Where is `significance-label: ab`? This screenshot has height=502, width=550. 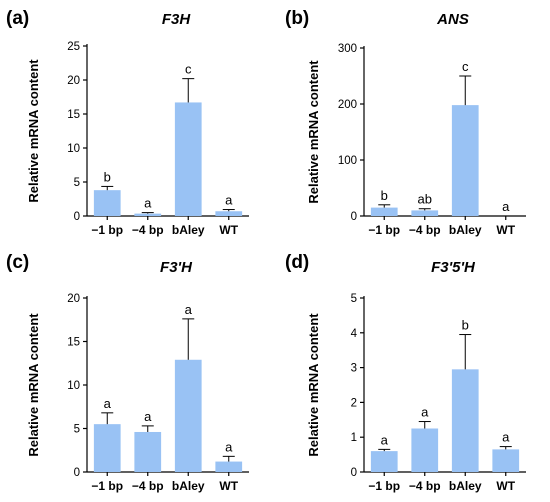
significance-label: ab is located at coordinates (425, 199).